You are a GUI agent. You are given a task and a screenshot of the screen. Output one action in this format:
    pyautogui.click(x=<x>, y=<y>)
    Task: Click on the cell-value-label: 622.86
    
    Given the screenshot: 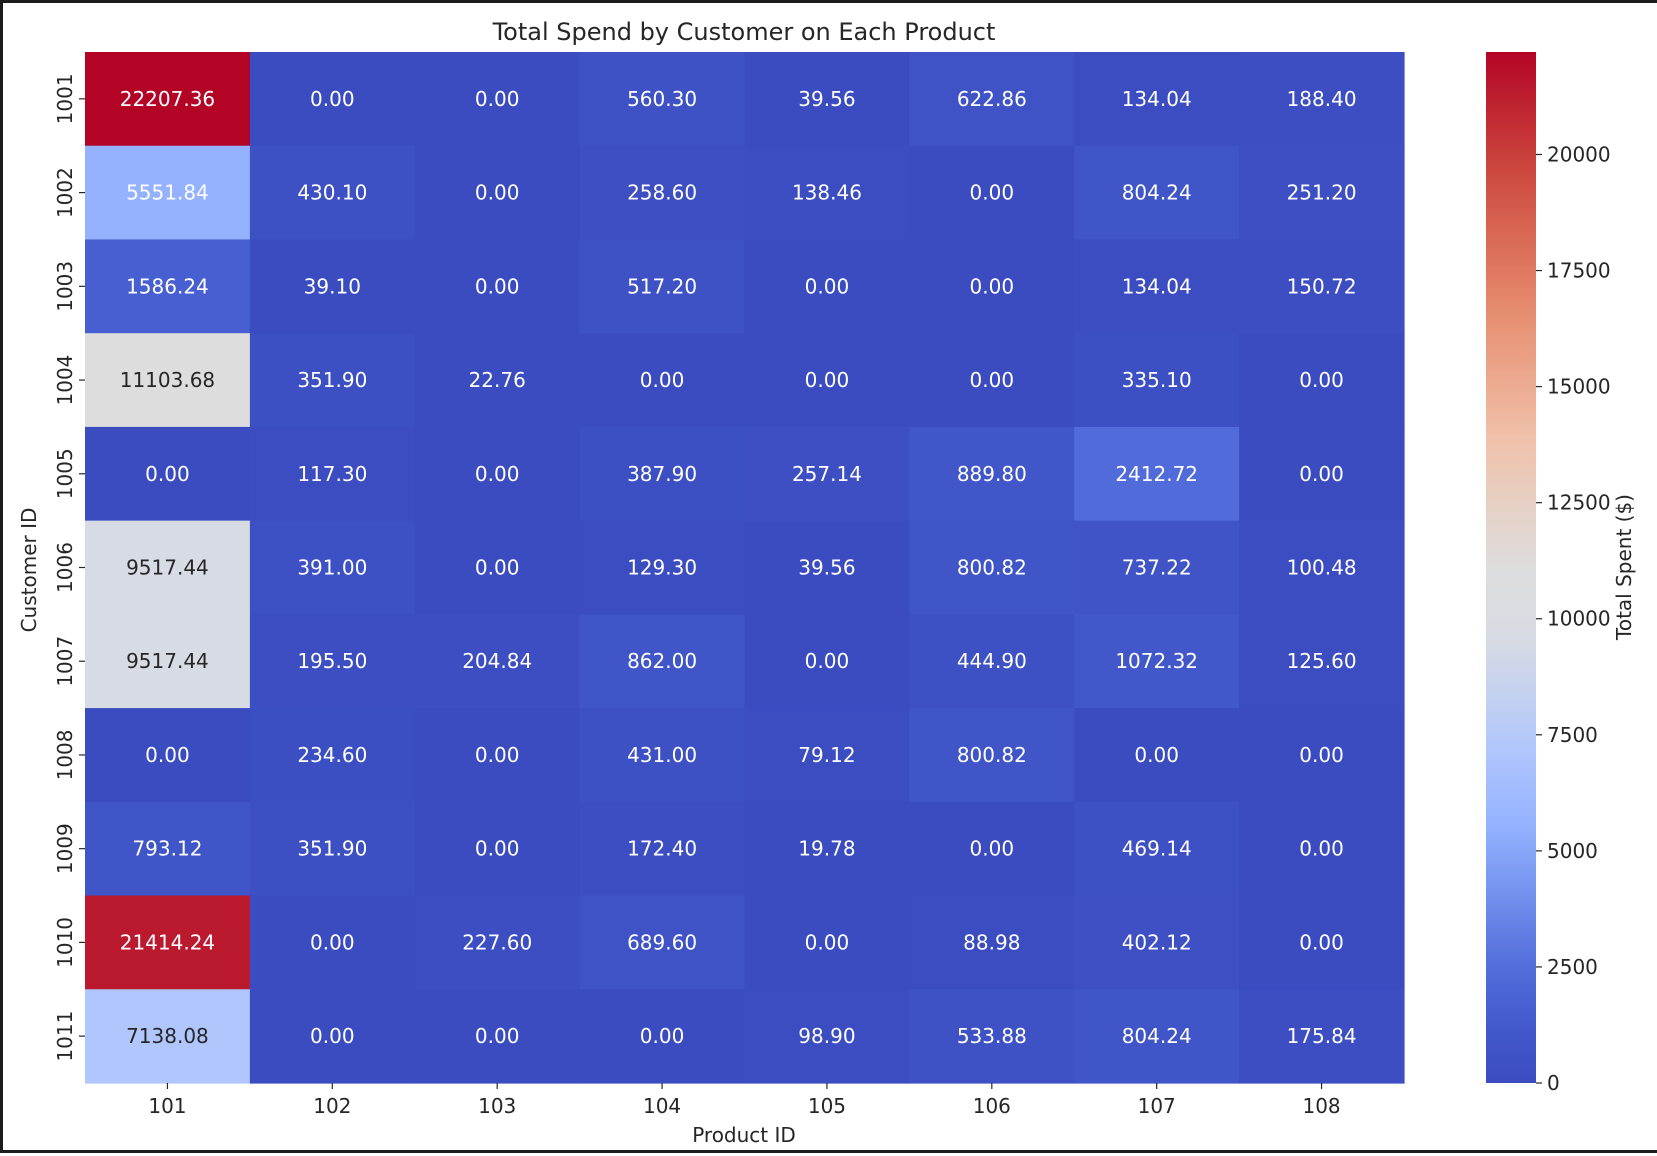 What is the action you would take?
    pyautogui.click(x=992, y=99)
    